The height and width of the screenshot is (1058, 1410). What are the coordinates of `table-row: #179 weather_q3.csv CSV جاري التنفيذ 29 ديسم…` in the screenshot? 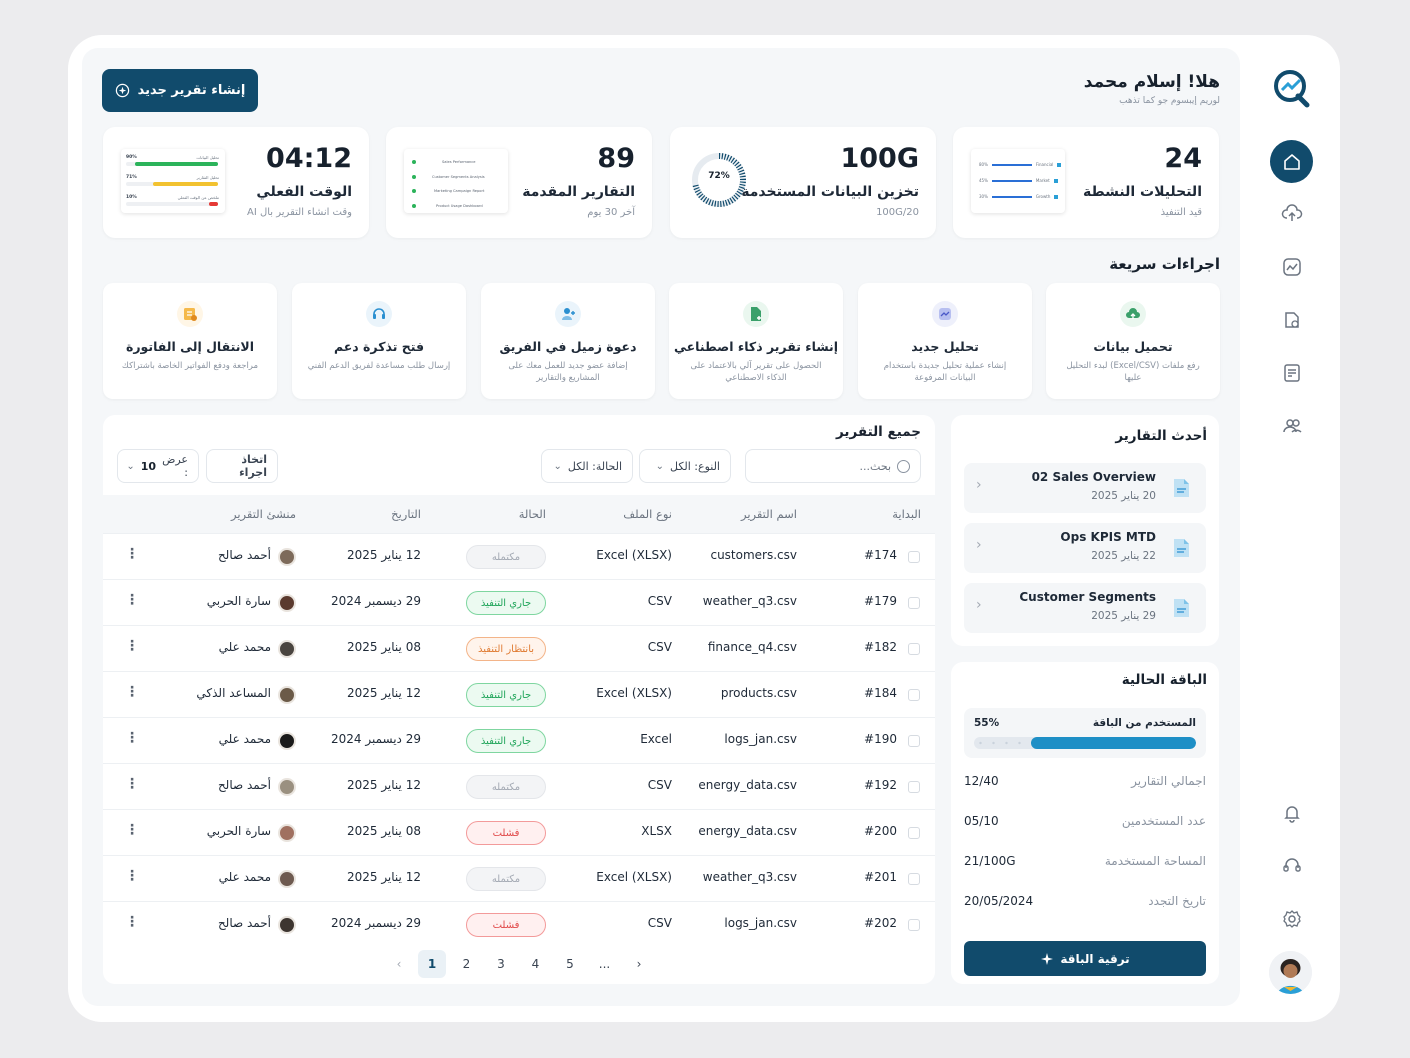 It's located at (519, 602).